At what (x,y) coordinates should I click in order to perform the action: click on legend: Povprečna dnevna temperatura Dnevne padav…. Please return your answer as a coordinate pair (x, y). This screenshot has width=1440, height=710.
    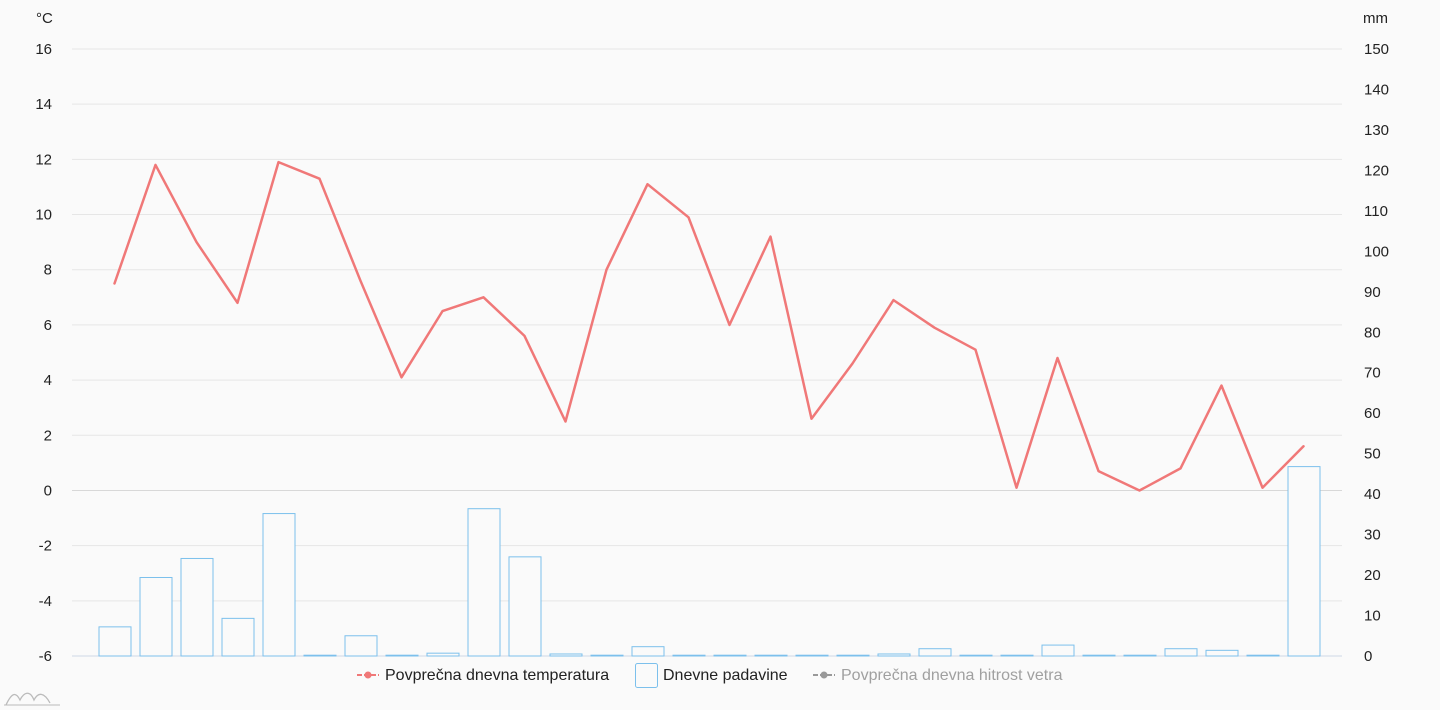
    Looking at the image, I should click on (710, 675).